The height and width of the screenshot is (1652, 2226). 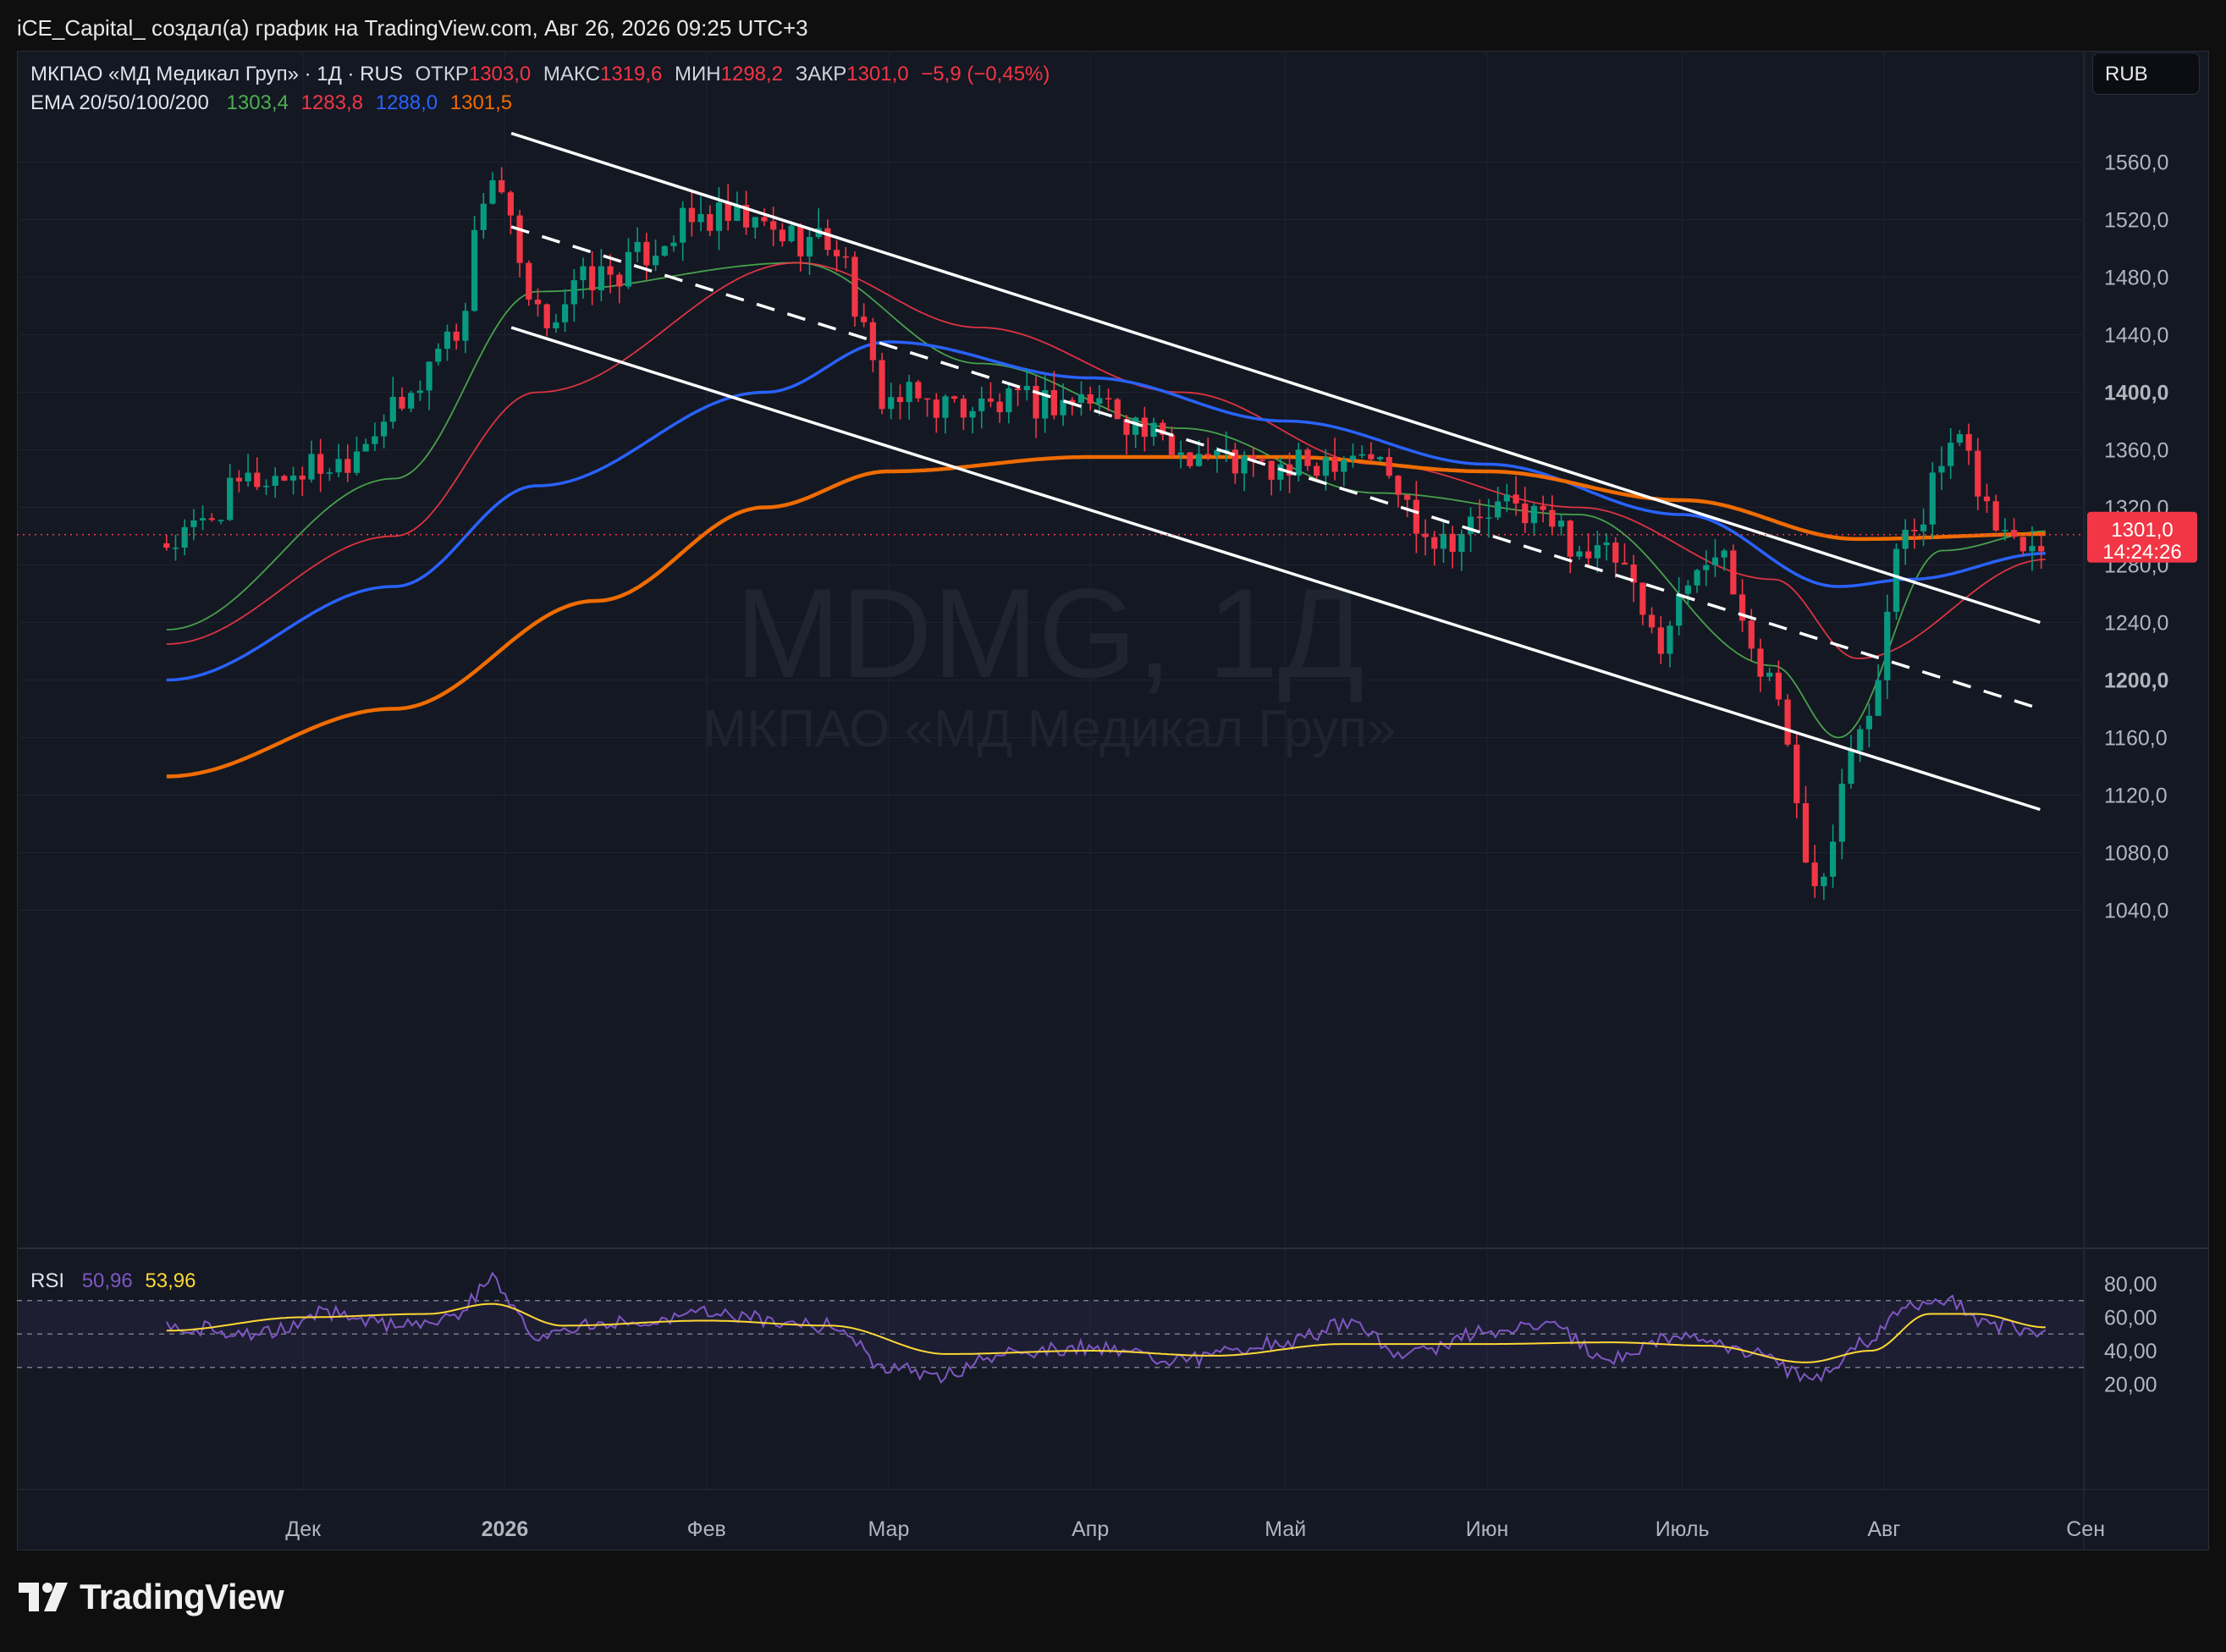 I want to click on time-tick-label: Фев, so click(x=706, y=1529).